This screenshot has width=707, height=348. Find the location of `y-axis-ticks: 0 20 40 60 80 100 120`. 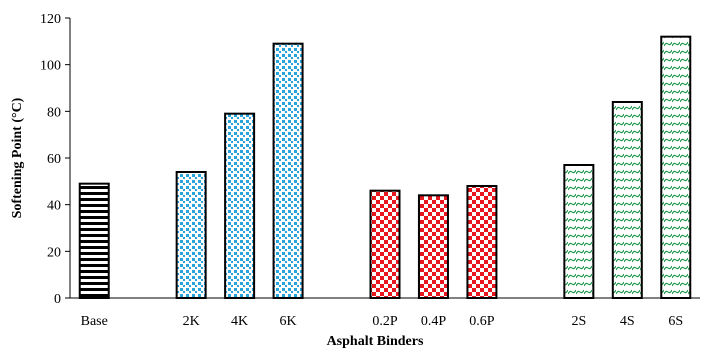

y-axis-ticks: 0 20 40 60 80 100 120 is located at coordinates (55, 159).